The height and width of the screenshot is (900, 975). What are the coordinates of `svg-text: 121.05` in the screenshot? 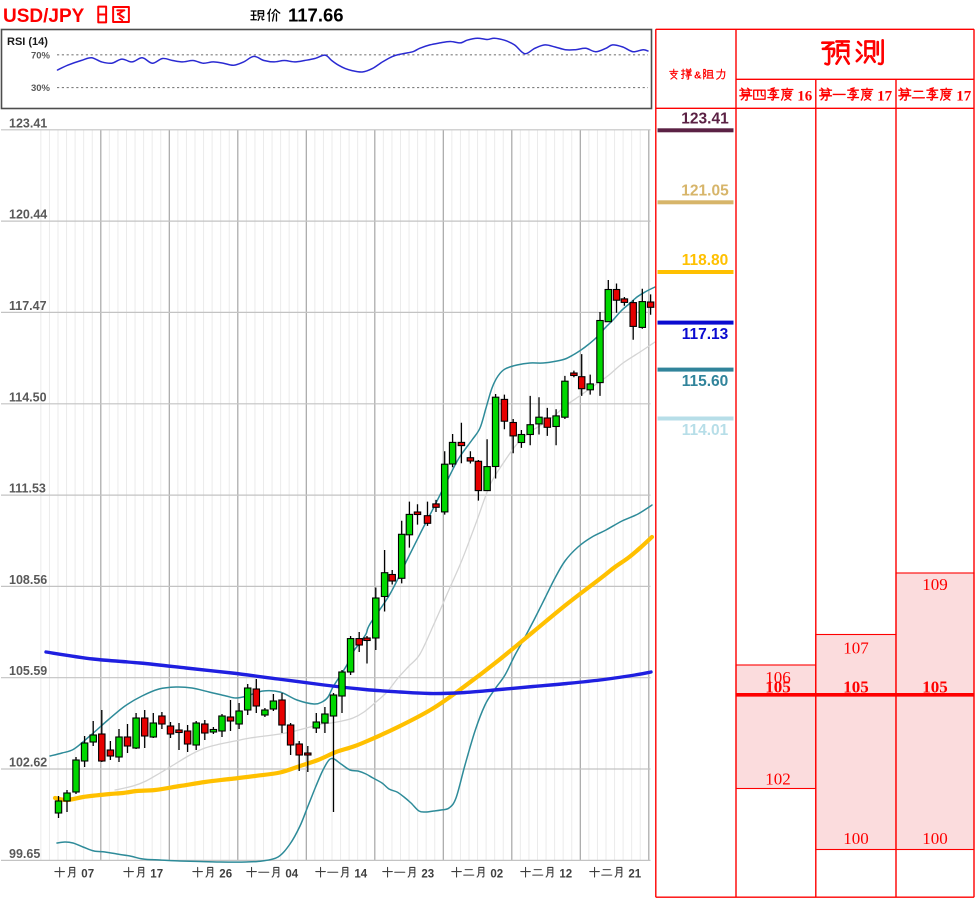 It's located at (705, 190).